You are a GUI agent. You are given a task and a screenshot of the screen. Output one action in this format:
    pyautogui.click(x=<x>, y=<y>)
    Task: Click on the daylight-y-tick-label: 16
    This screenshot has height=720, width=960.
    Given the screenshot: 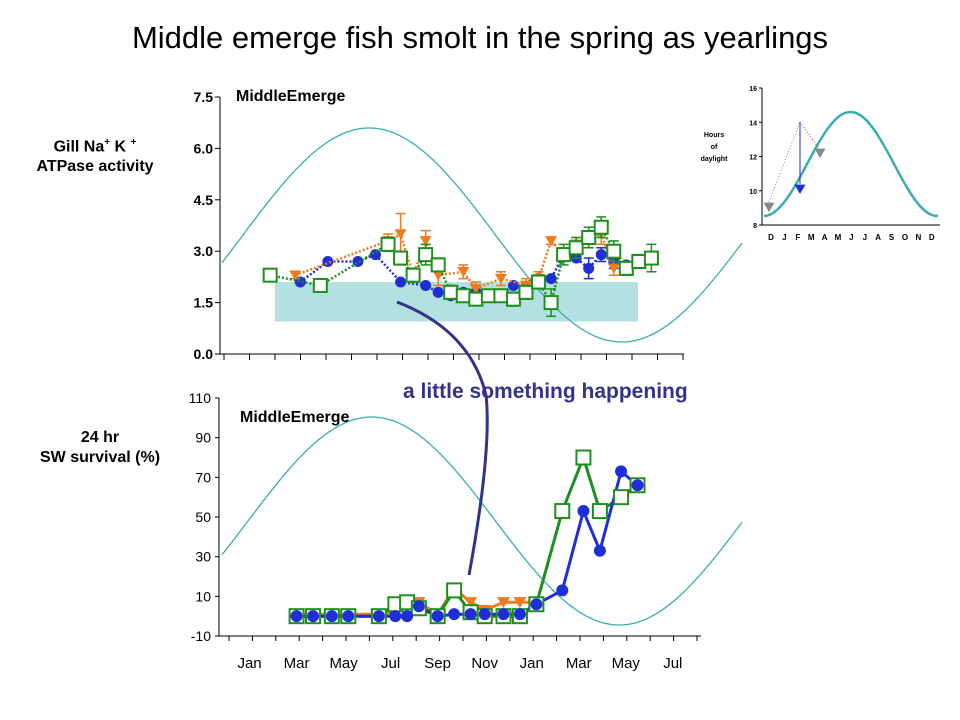 What is the action you would take?
    pyautogui.click(x=753, y=89)
    